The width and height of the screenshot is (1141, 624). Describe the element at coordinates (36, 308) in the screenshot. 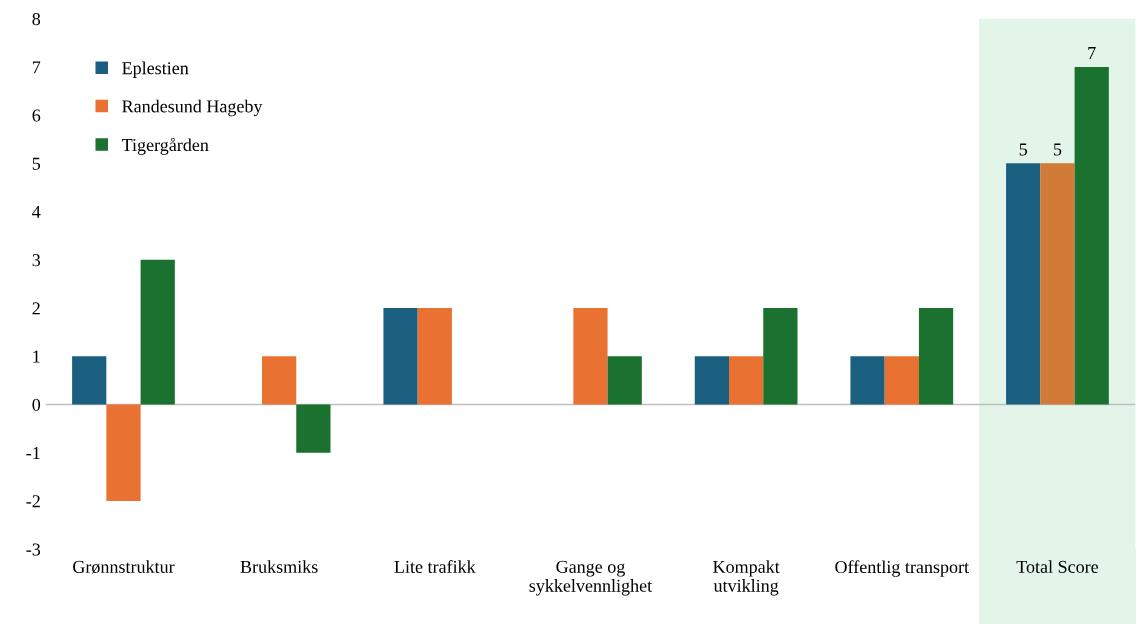

I see `y-tick-label: 2` at that location.